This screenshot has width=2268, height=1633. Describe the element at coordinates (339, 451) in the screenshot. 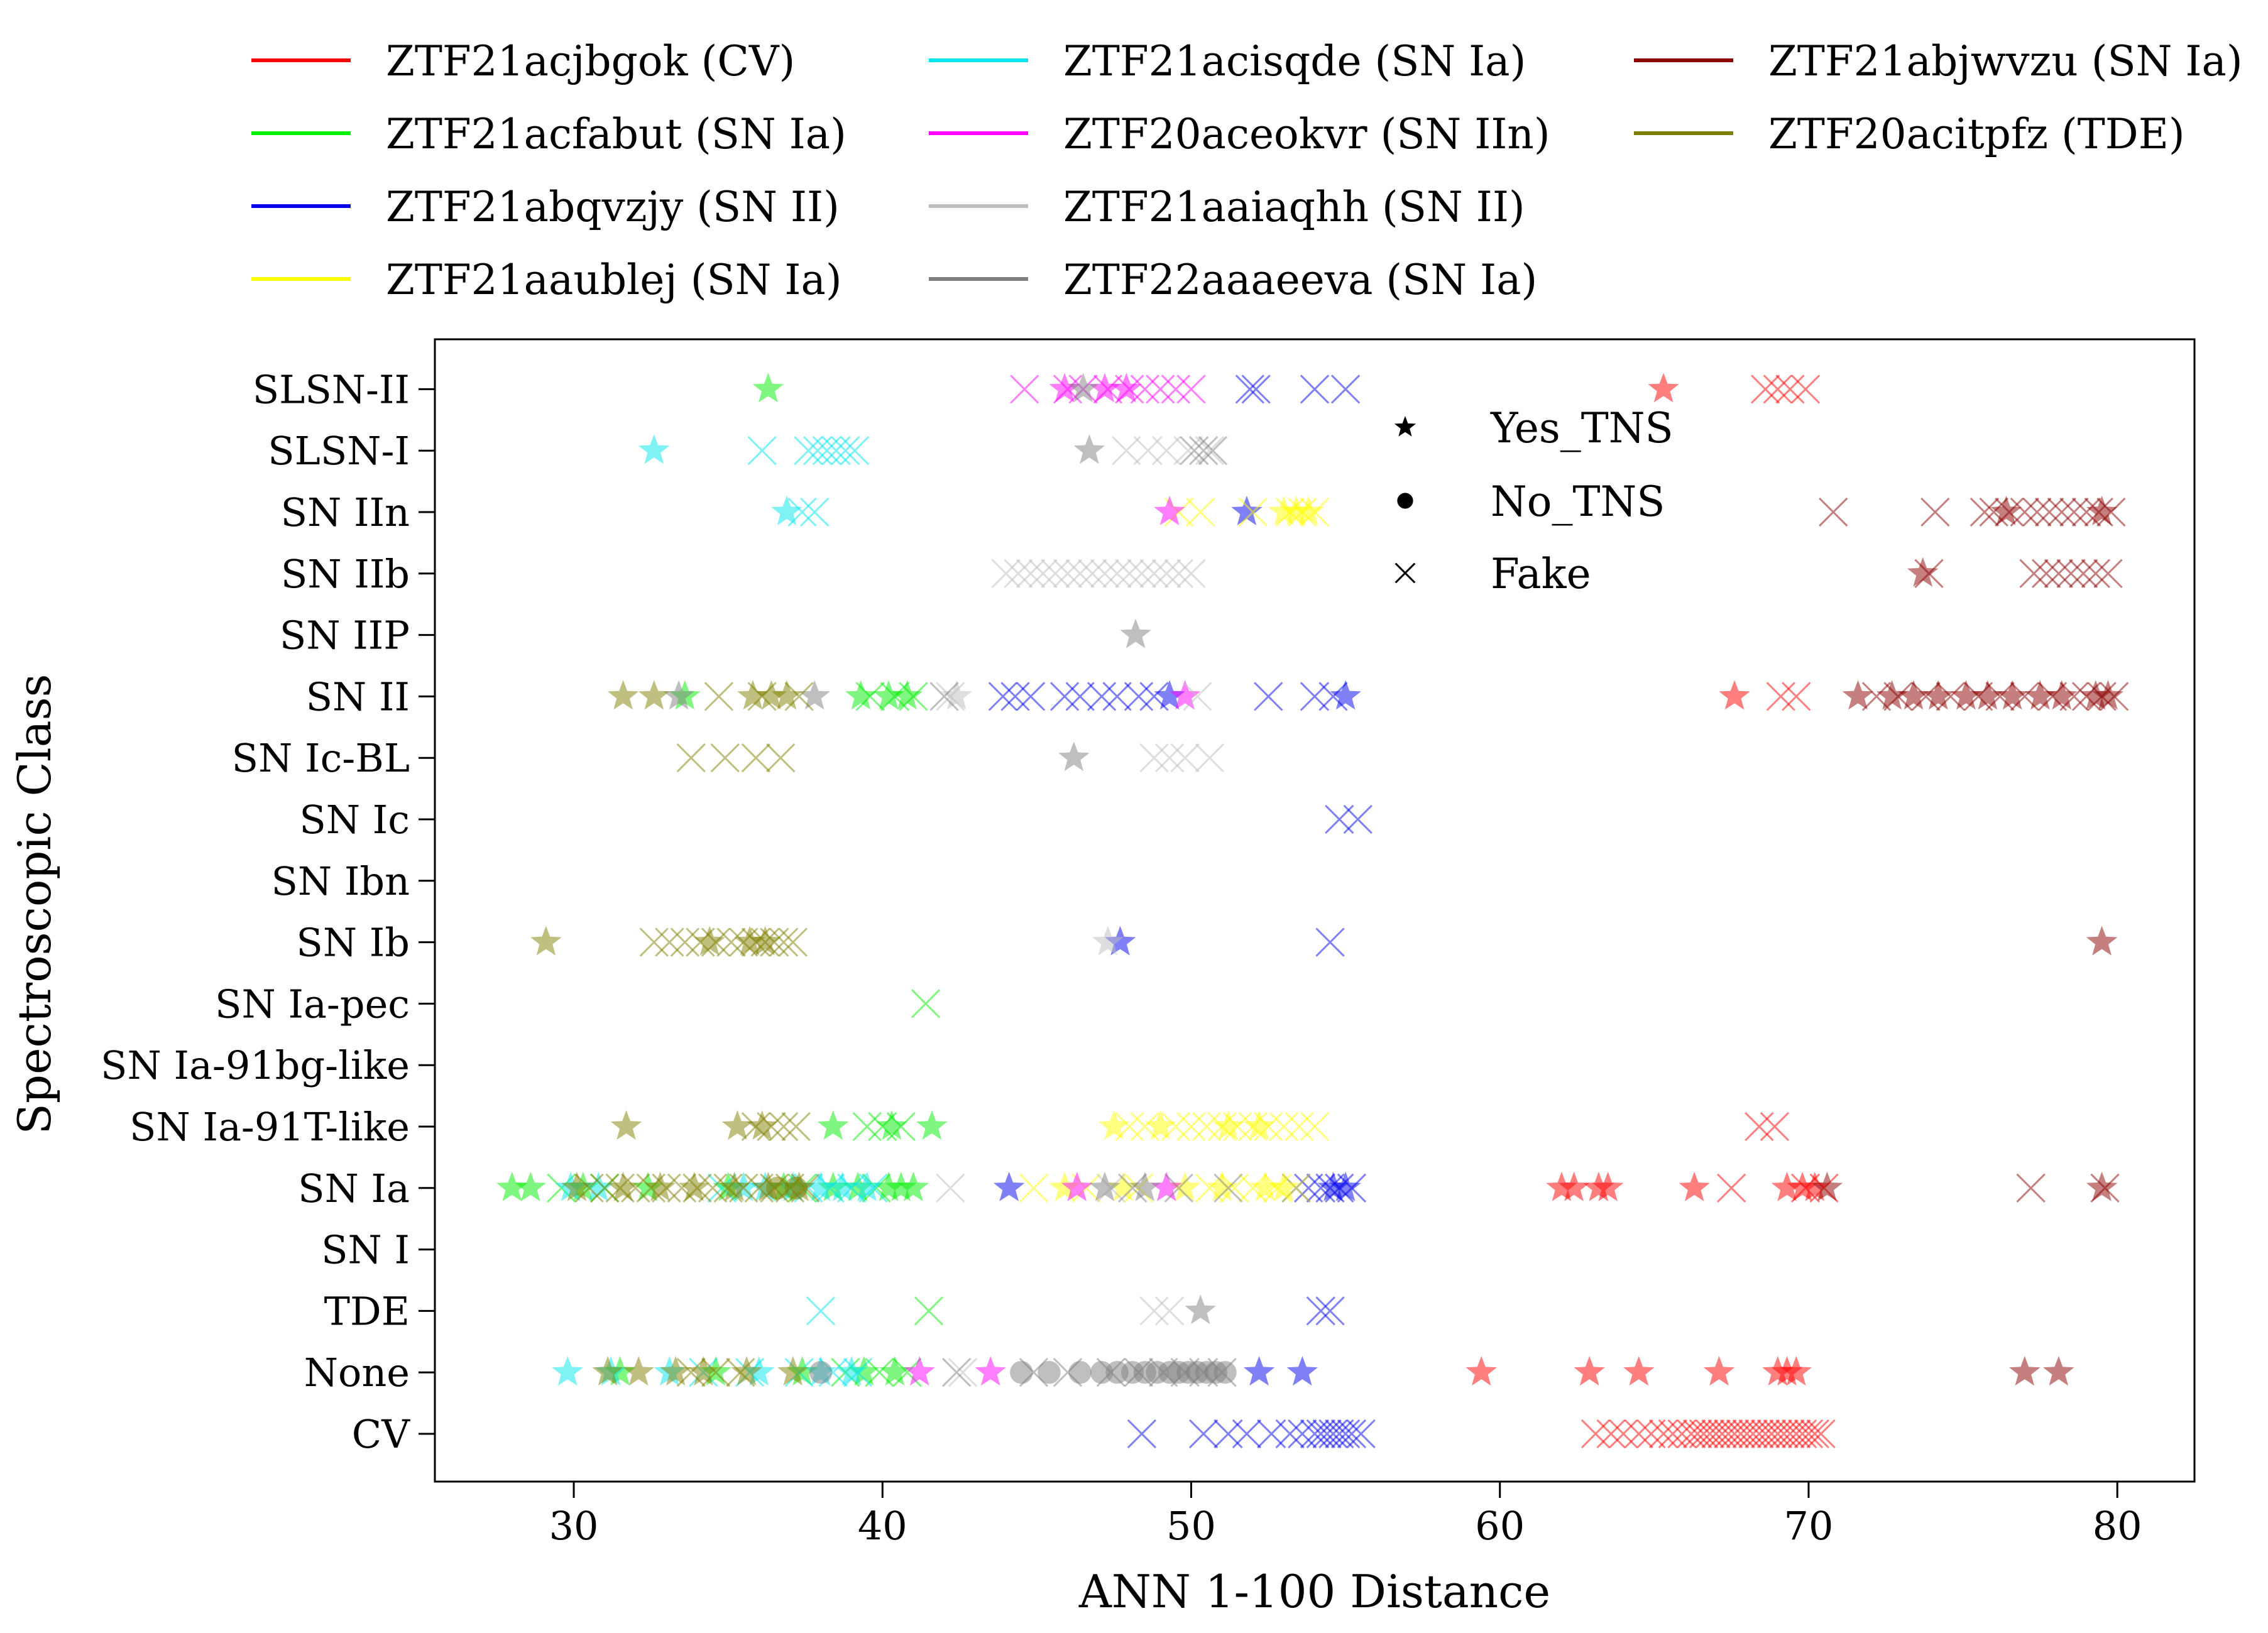

I see `y-tick-label: SLSN-I` at that location.